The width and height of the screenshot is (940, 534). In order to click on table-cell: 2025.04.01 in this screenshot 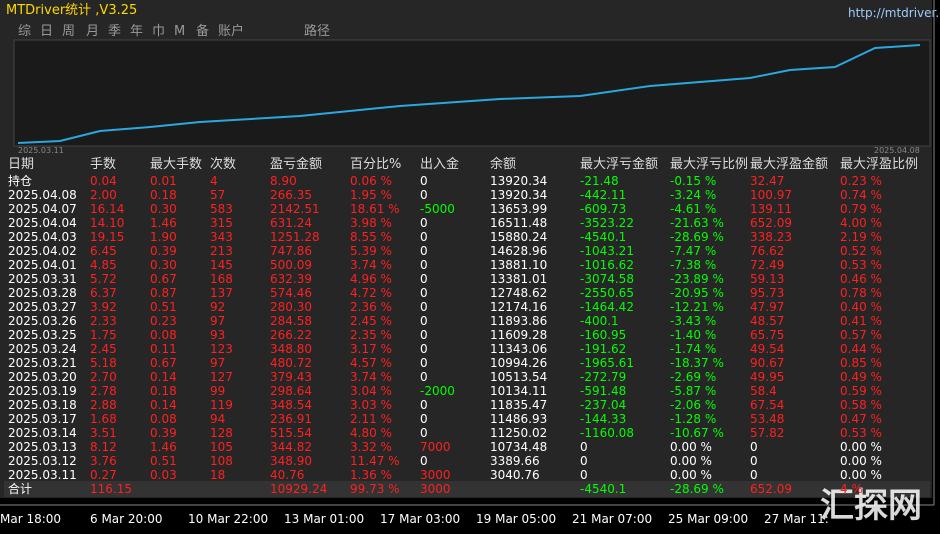, I will do `click(42, 265)`.